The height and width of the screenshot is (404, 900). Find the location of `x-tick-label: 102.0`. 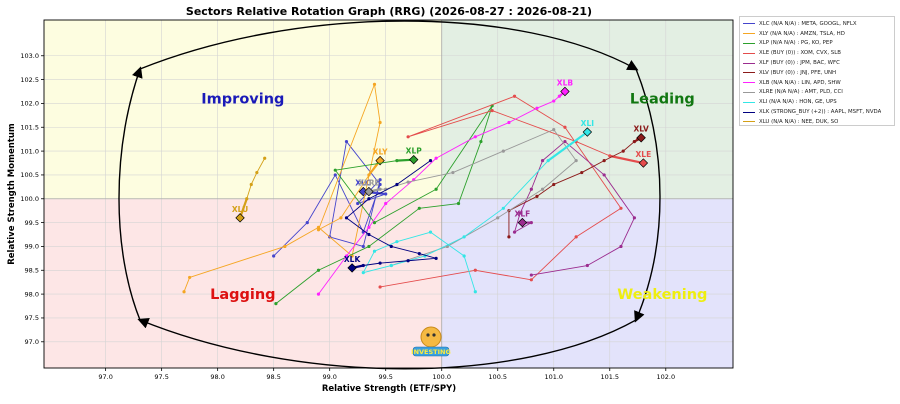

x-tick-label: 102.0 is located at coordinates (665, 377).